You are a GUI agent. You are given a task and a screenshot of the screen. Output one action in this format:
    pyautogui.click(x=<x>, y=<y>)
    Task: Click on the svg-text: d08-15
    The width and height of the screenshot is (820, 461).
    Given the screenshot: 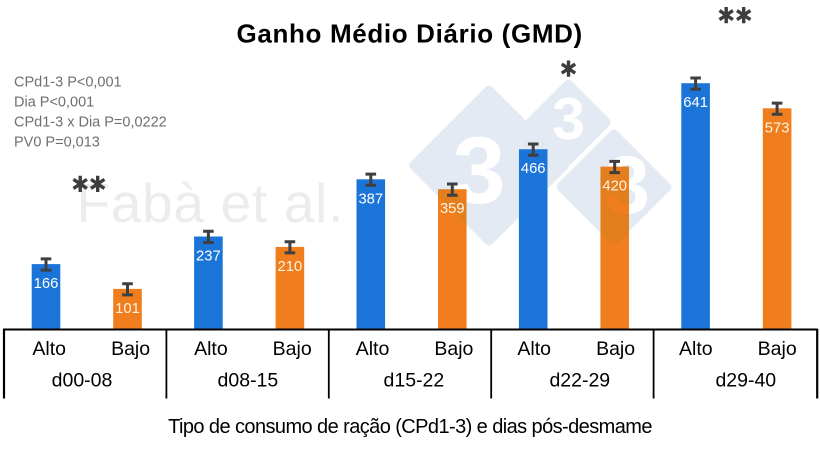 What is the action you would take?
    pyautogui.click(x=248, y=381)
    